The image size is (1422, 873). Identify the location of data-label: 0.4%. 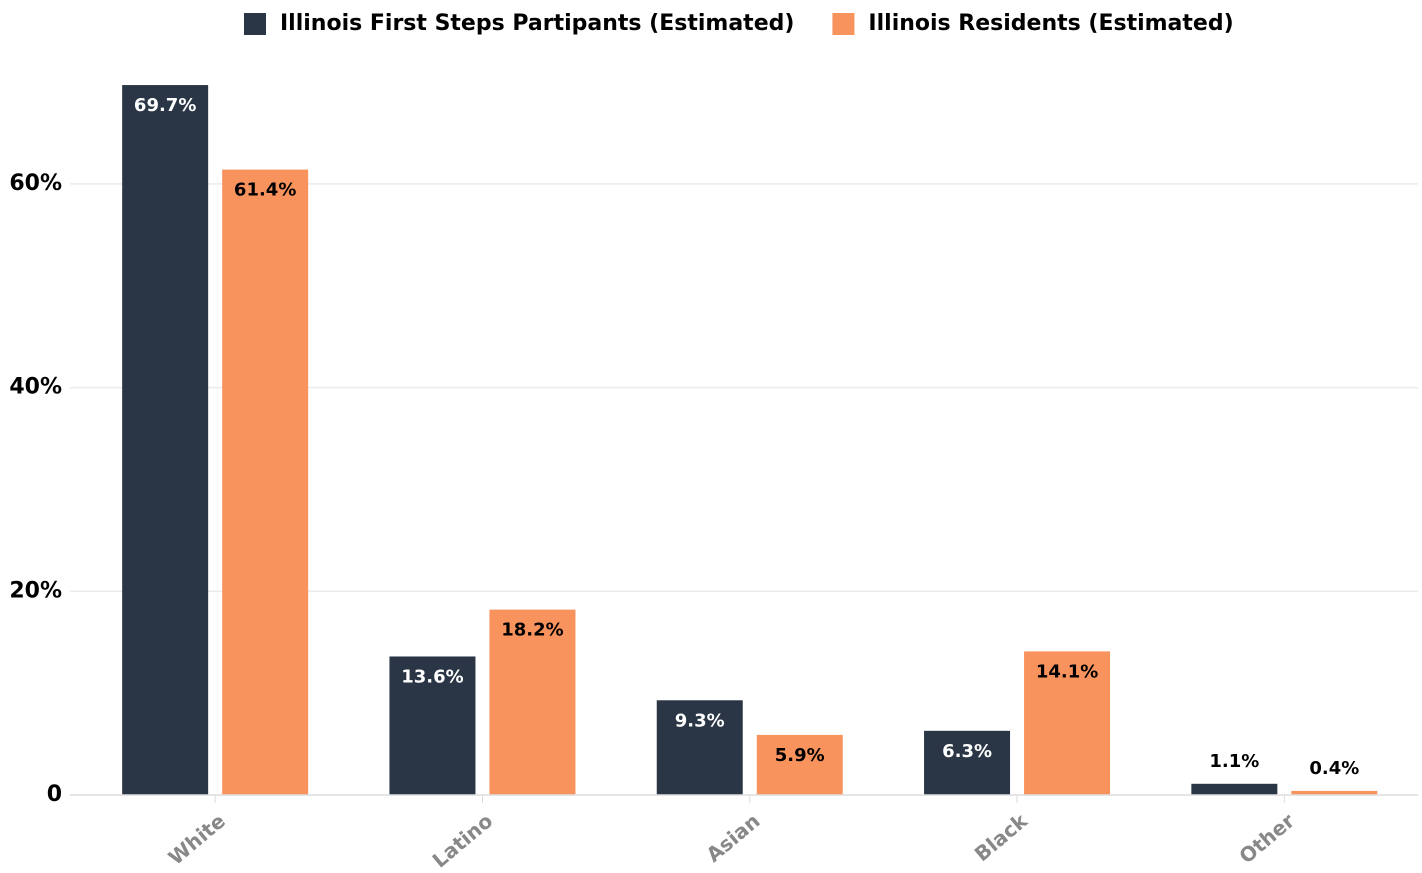
(1334, 768).